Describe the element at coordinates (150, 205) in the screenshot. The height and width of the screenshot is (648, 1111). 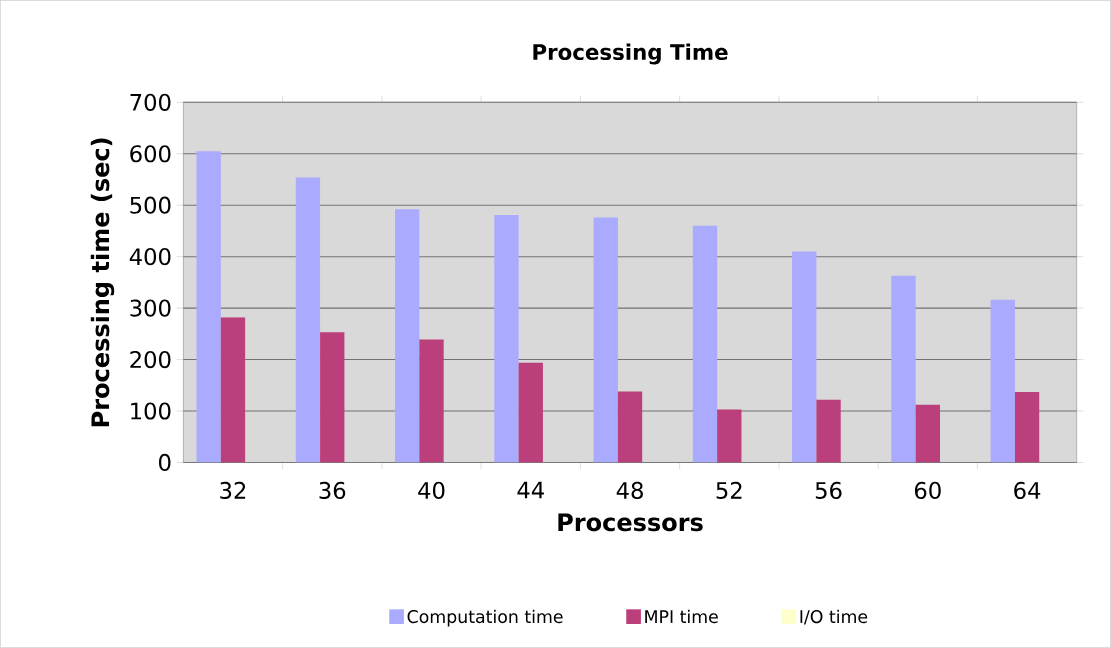
I see `y-tick-label: 500` at that location.